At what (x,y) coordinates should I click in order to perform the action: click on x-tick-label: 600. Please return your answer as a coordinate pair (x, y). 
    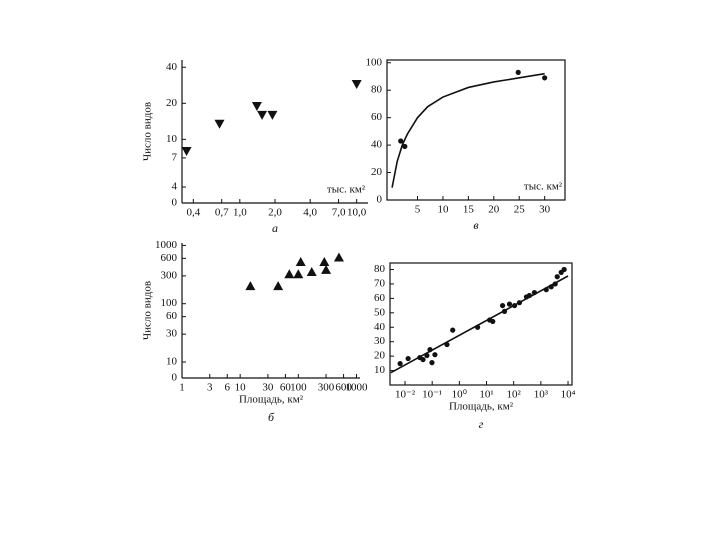
    Looking at the image, I should click on (343, 388).